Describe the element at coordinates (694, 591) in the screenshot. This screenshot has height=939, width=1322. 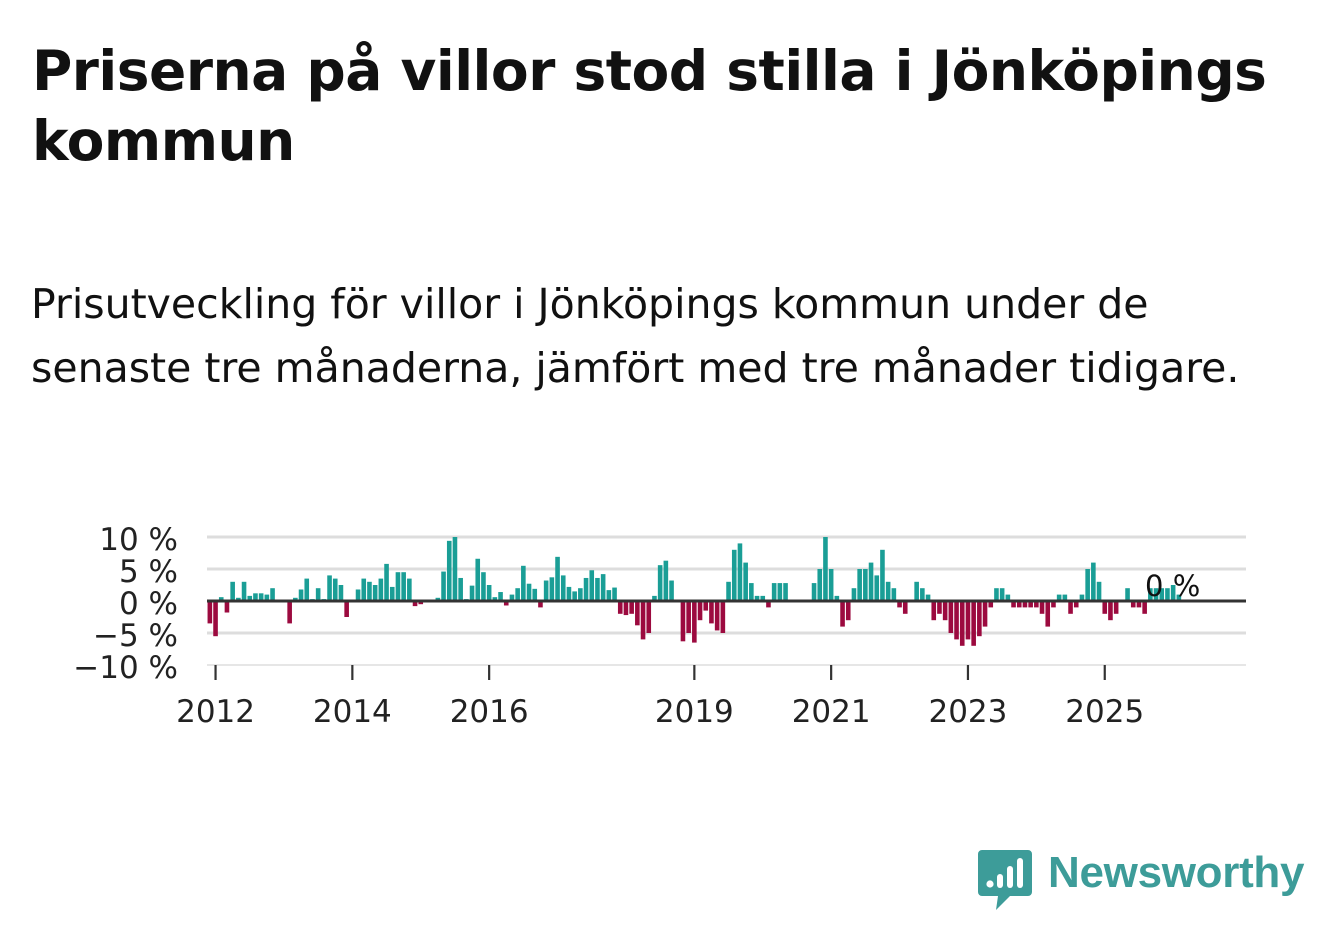
I see `bars` at that location.